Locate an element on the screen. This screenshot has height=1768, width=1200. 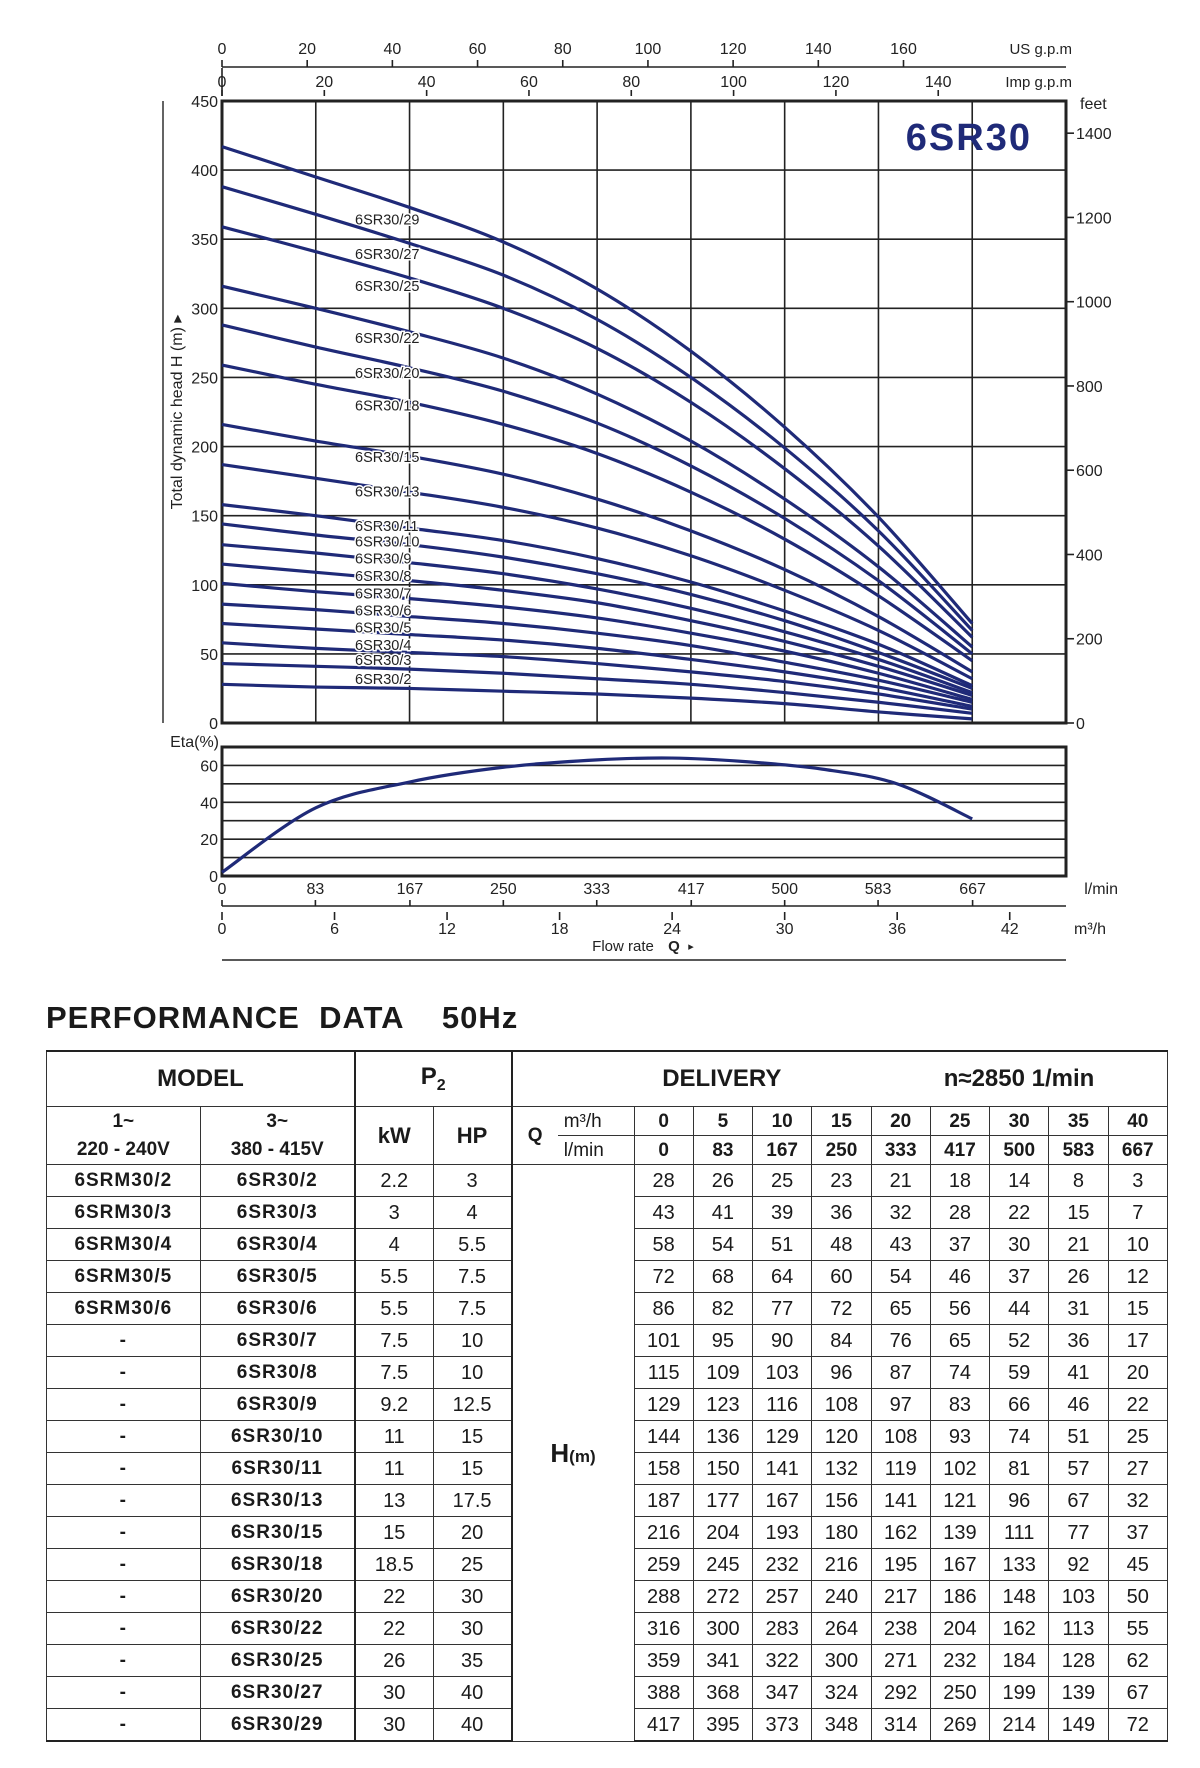
power-hp: 12.5 is located at coordinates (472, 1404).